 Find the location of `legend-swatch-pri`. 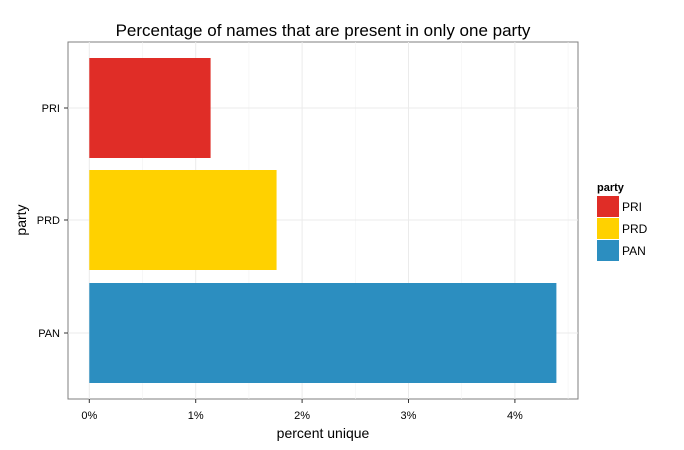

legend-swatch-pri is located at coordinates (608, 206).